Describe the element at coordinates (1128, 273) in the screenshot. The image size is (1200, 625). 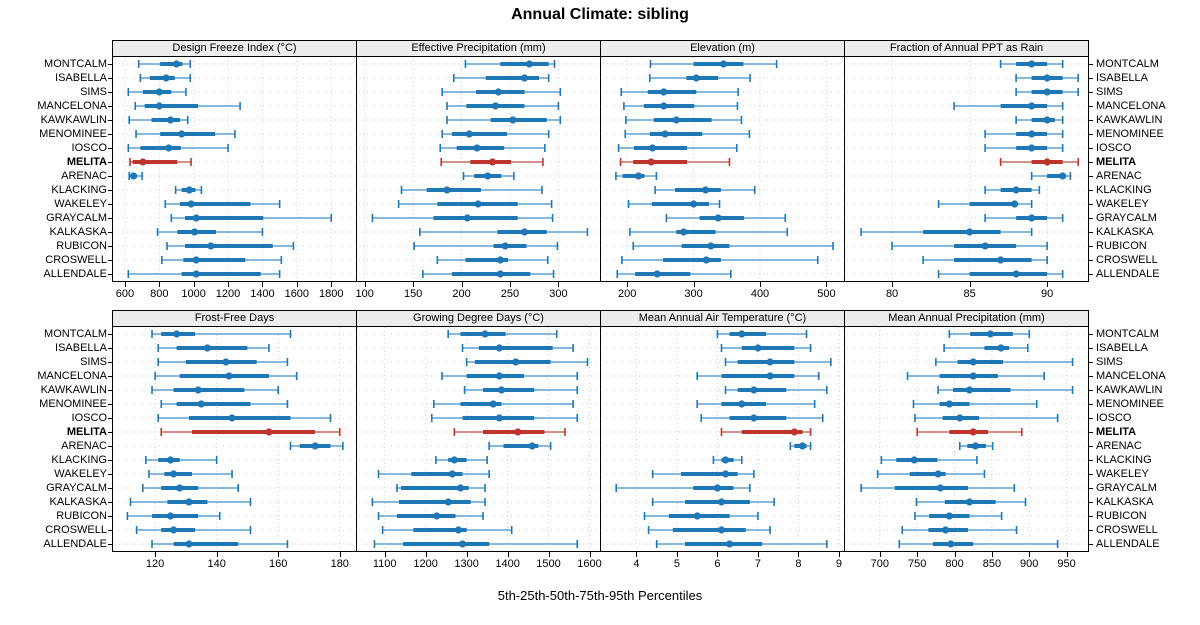
I see `row-label-right-allendale: ALLENDALE` at that location.